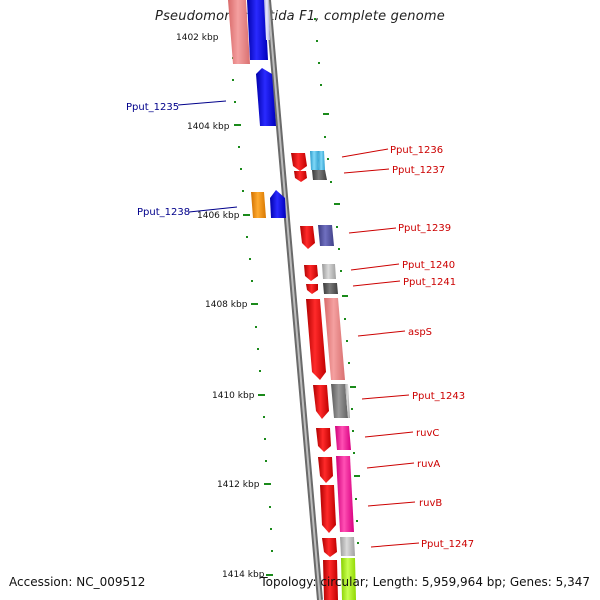  What do you see at coordinates (152, 107) in the screenshot?
I see `gene-label-pput-1235: Pput_1235` at bounding box center [152, 107].